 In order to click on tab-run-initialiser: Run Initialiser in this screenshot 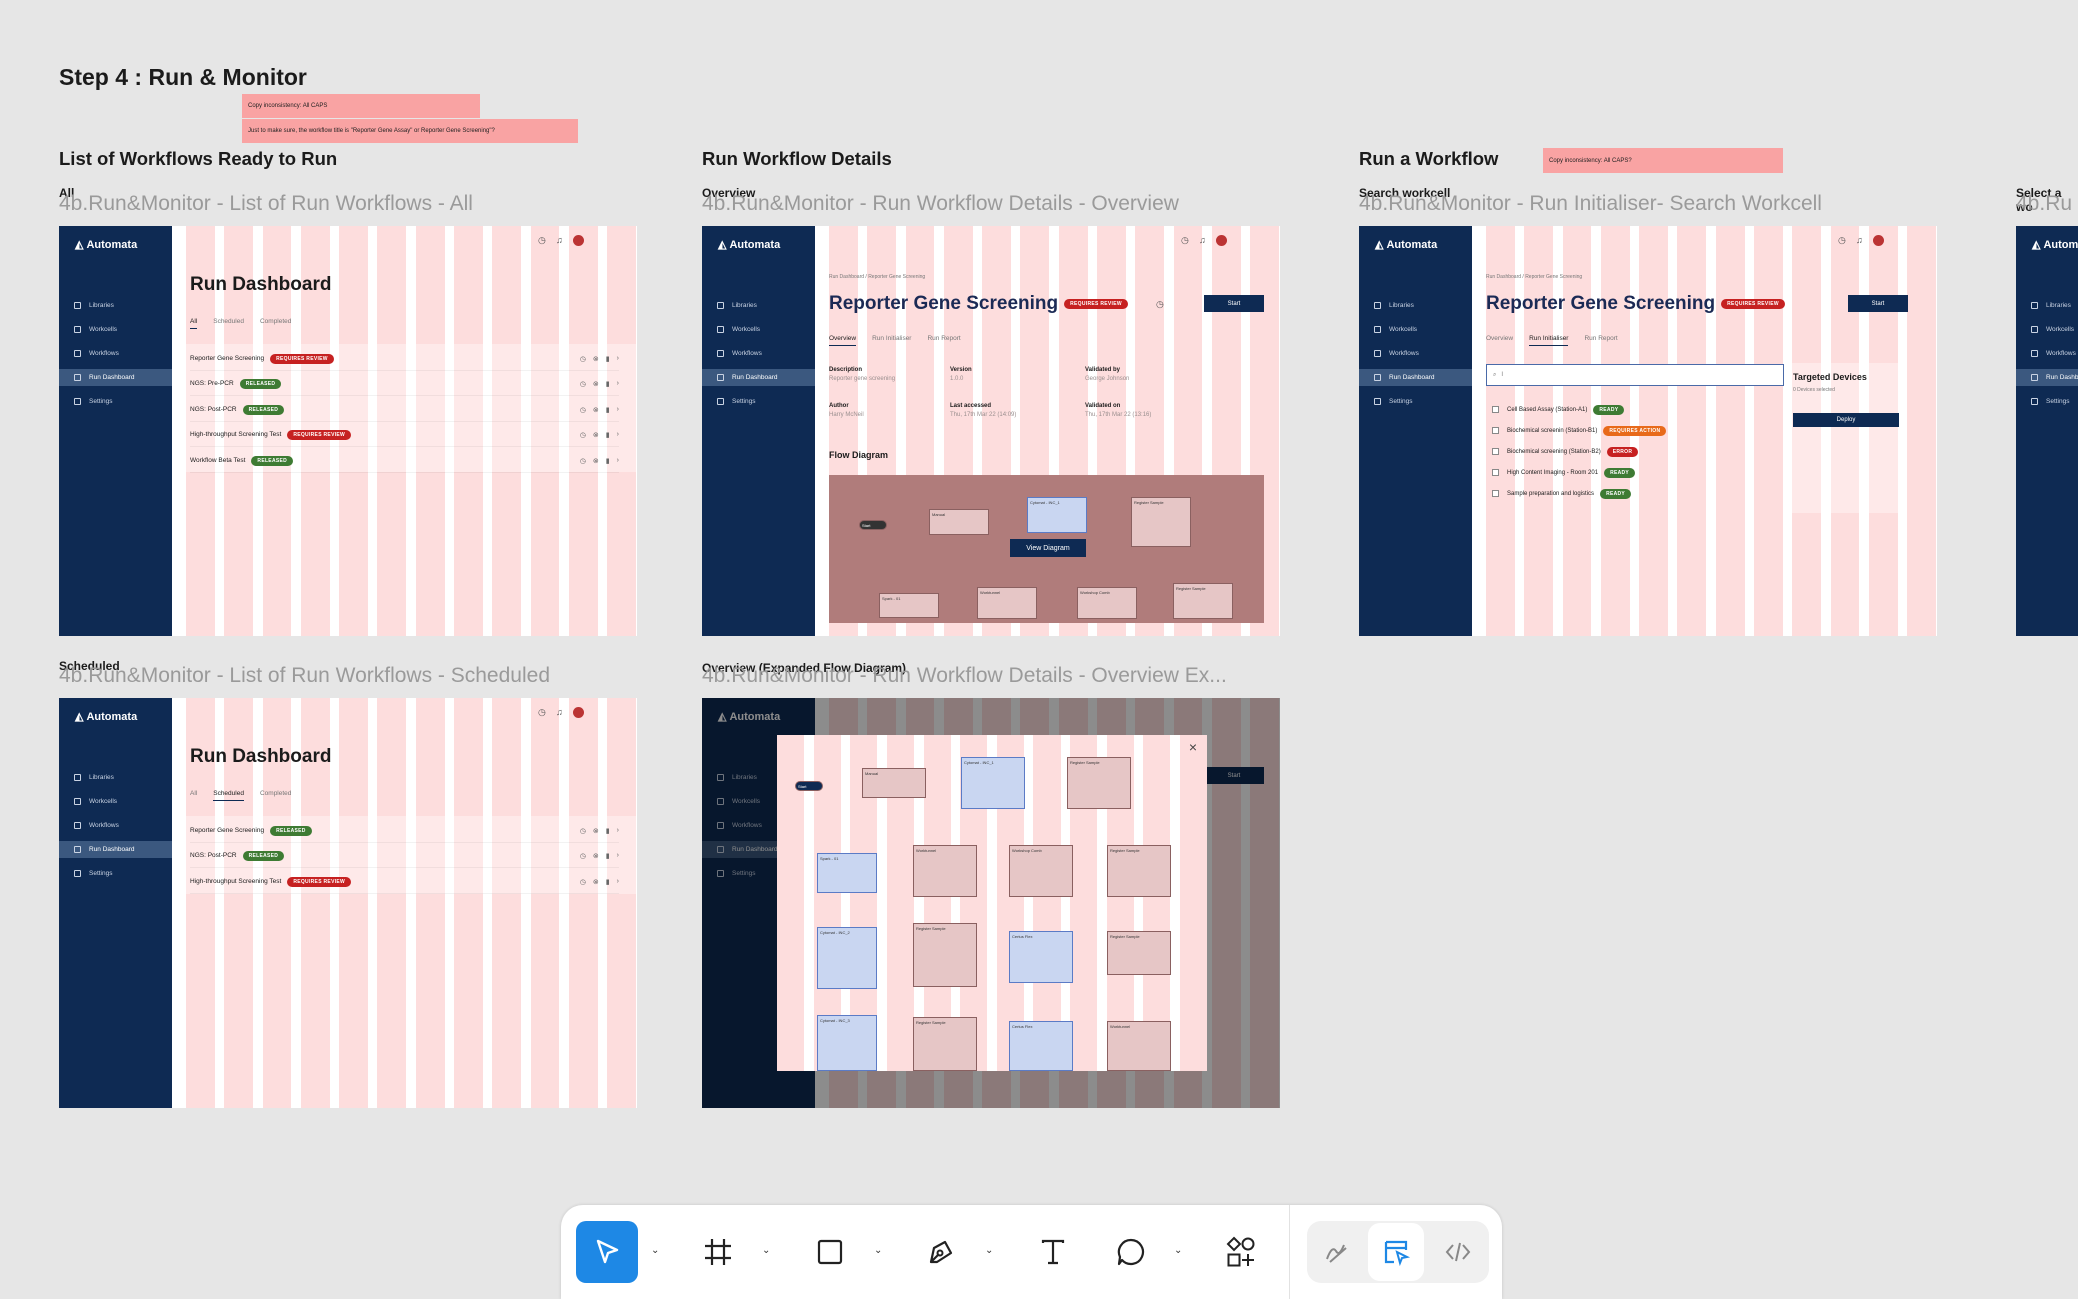, I will do `click(1549, 340)`.